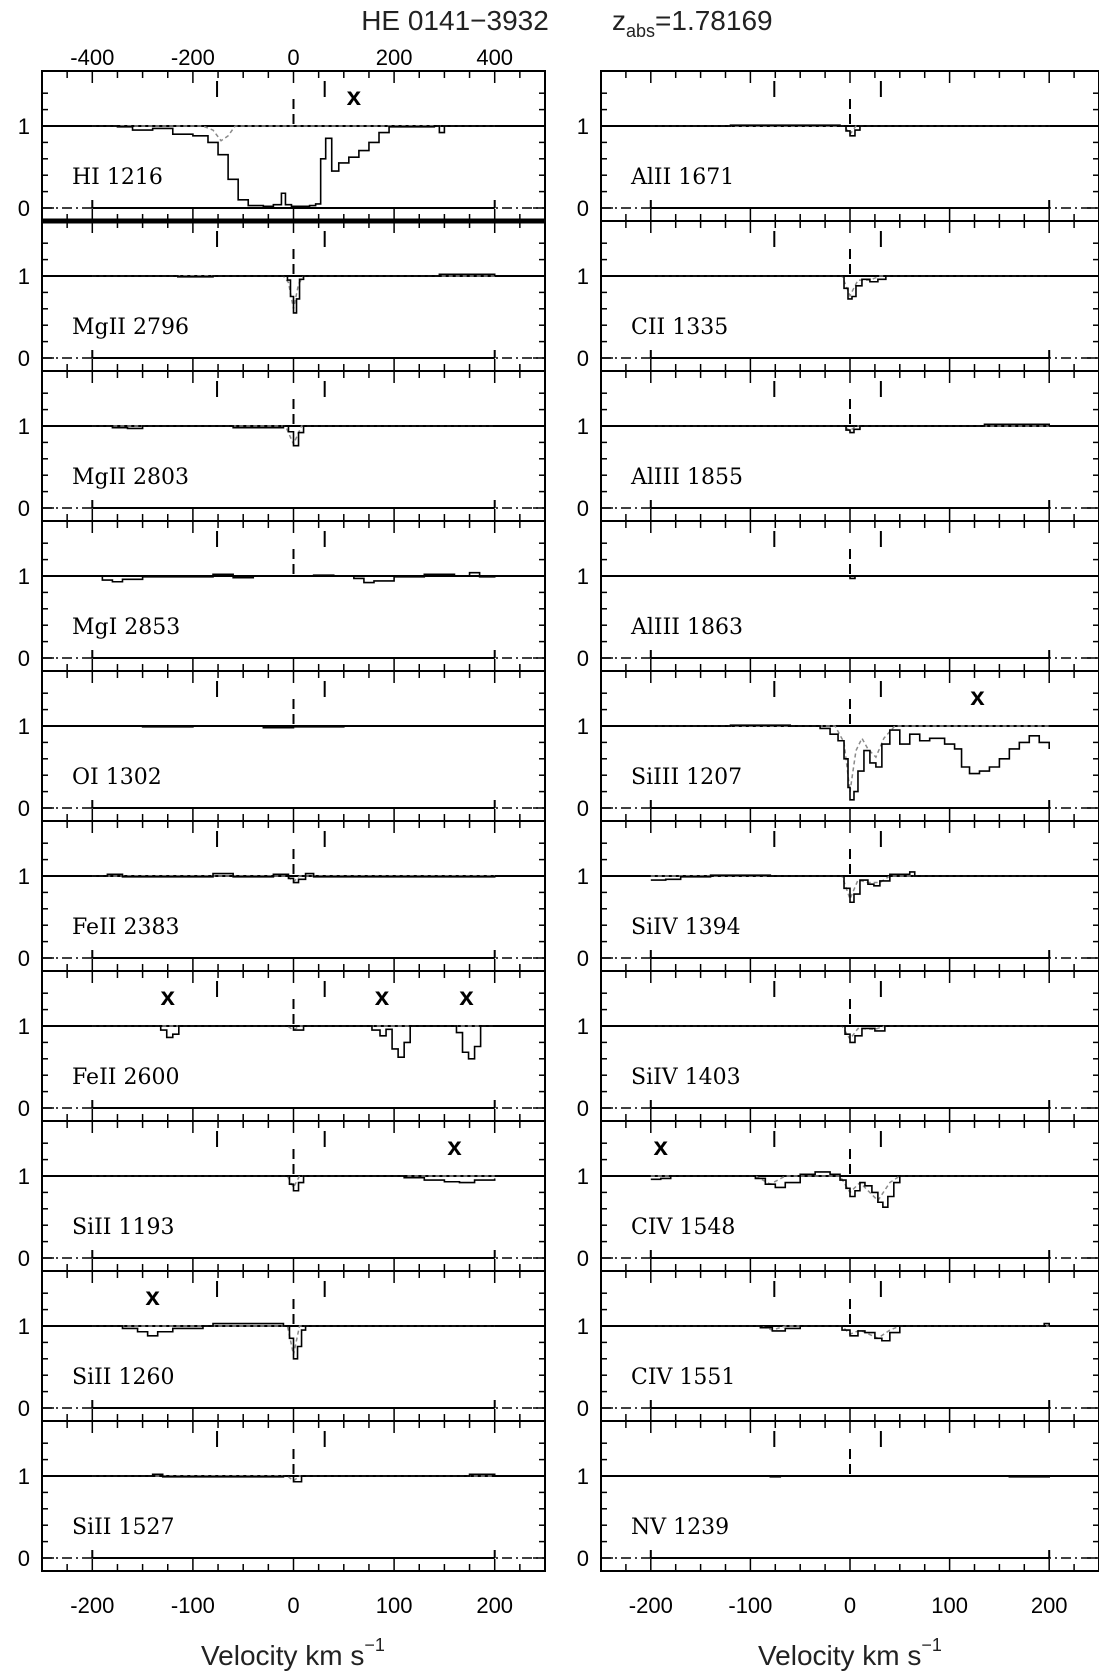 The width and height of the screenshot is (1099, 1673). I want to click on panel-right-5: 0 1 SiIV 1394, so click(838, 896).